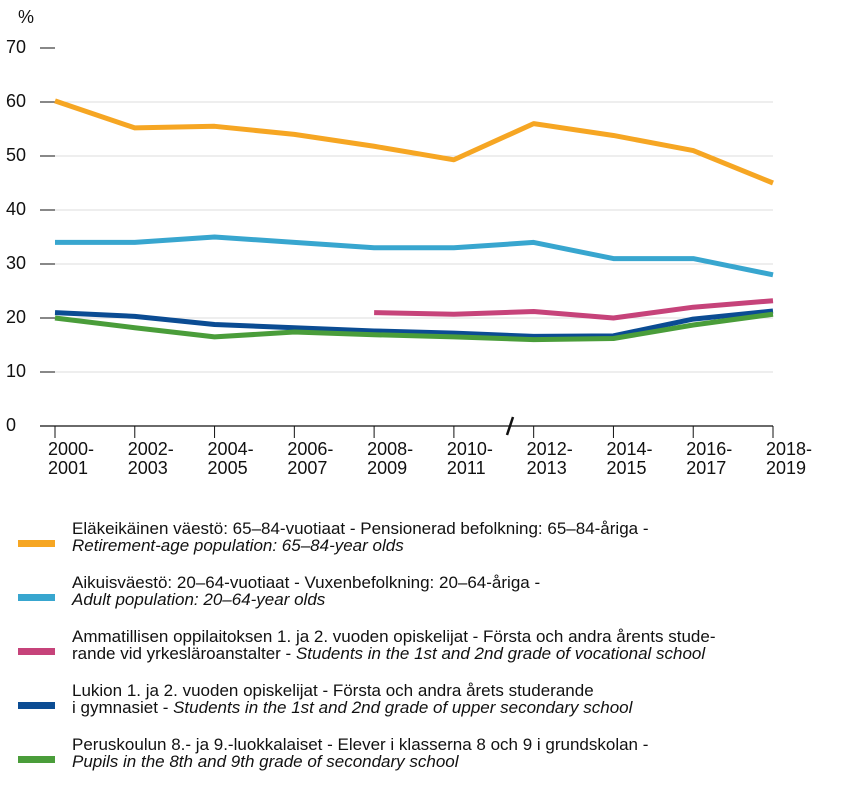 Image resolution: width=848 pixels, height=805 pixels. Describe the element at coordinates (310, 458) in the screenshot. I see `x-tick-label: 2006- 2007` at that location.